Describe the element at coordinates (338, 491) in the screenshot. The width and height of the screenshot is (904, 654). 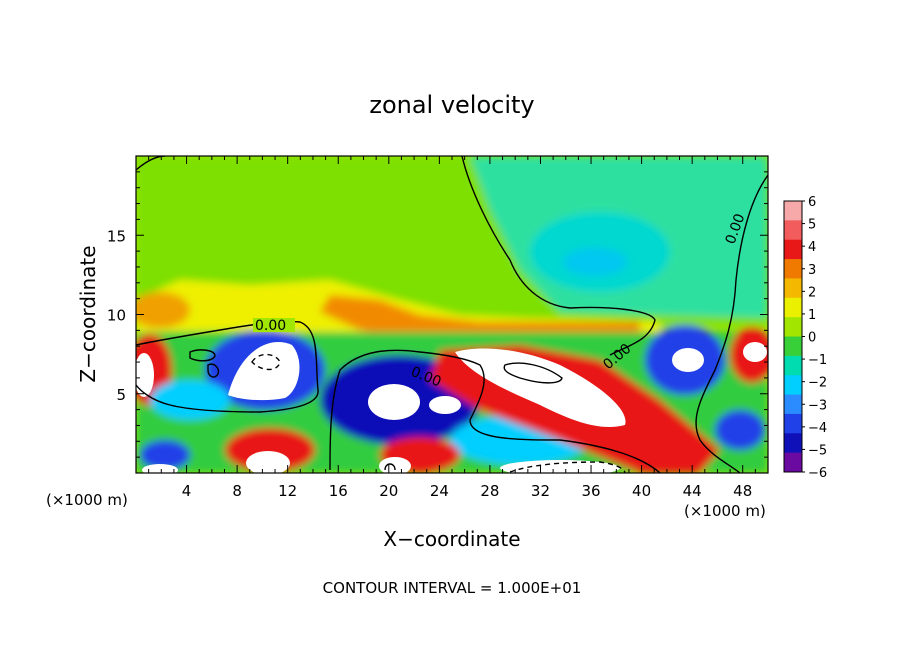
I see `x-tick-label: 16` at that location.